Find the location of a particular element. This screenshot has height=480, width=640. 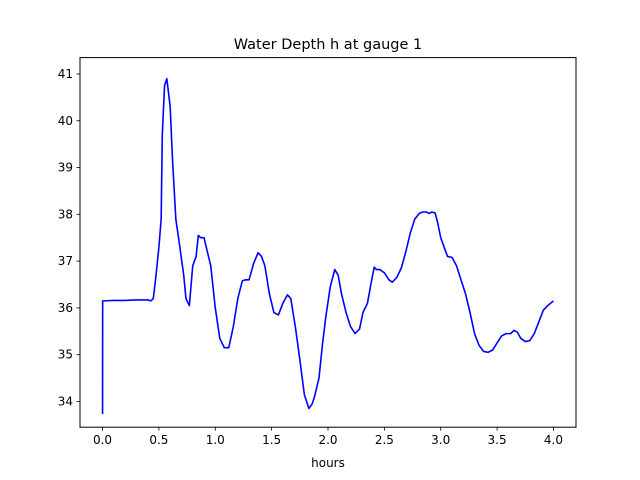

x-tick-label: 1.5 is located at coordinates (271, 440).